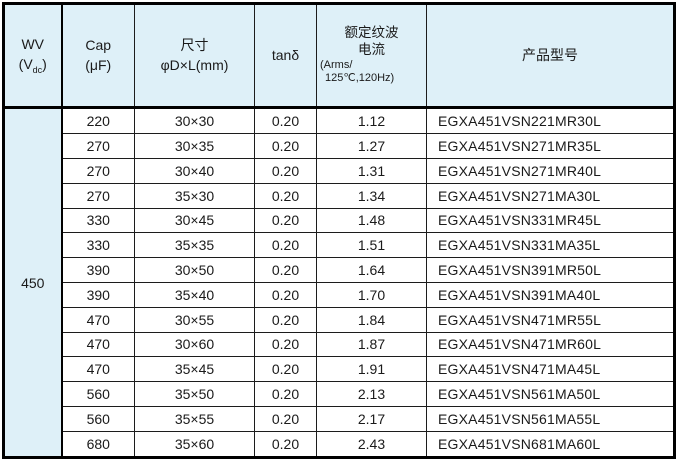 The width and height of the screenshot is (678, 461). I want to click on cell-model: EGXA451VSN471MR55L, so click(550, 319).